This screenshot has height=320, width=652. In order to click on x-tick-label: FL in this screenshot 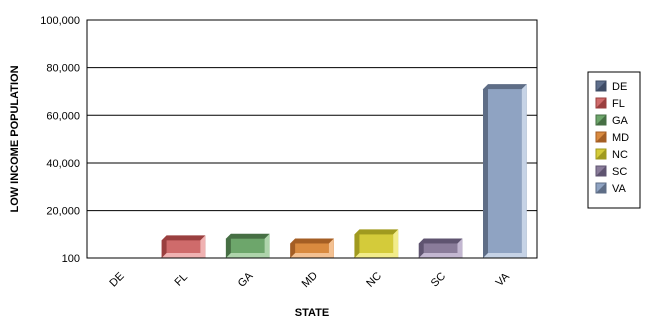, I will do `click(182, 280)`.